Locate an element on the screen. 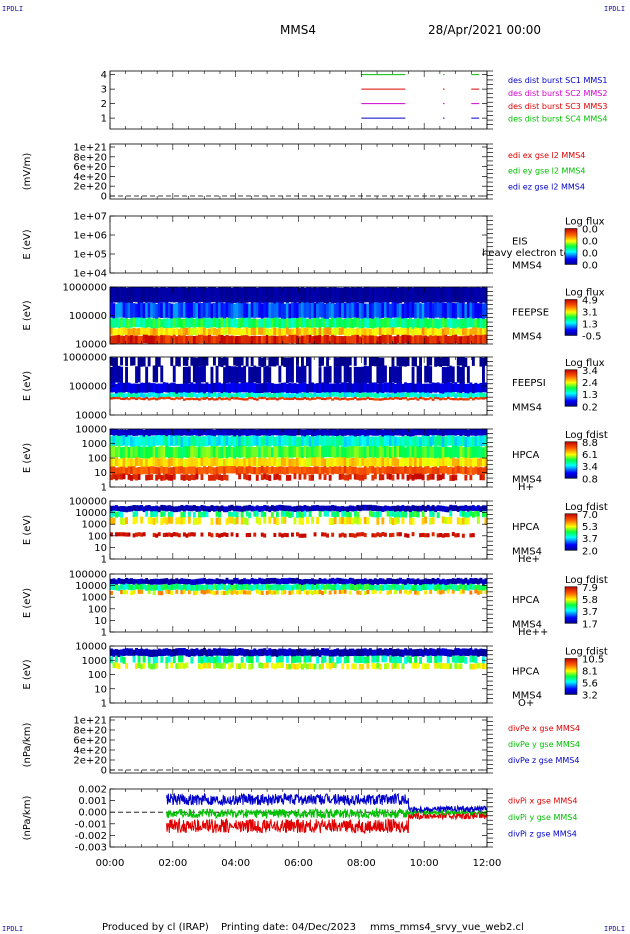 The height and width of the screenshot is (934, 630). colorbar-title: Log flux is located at coordinates (585, 293).